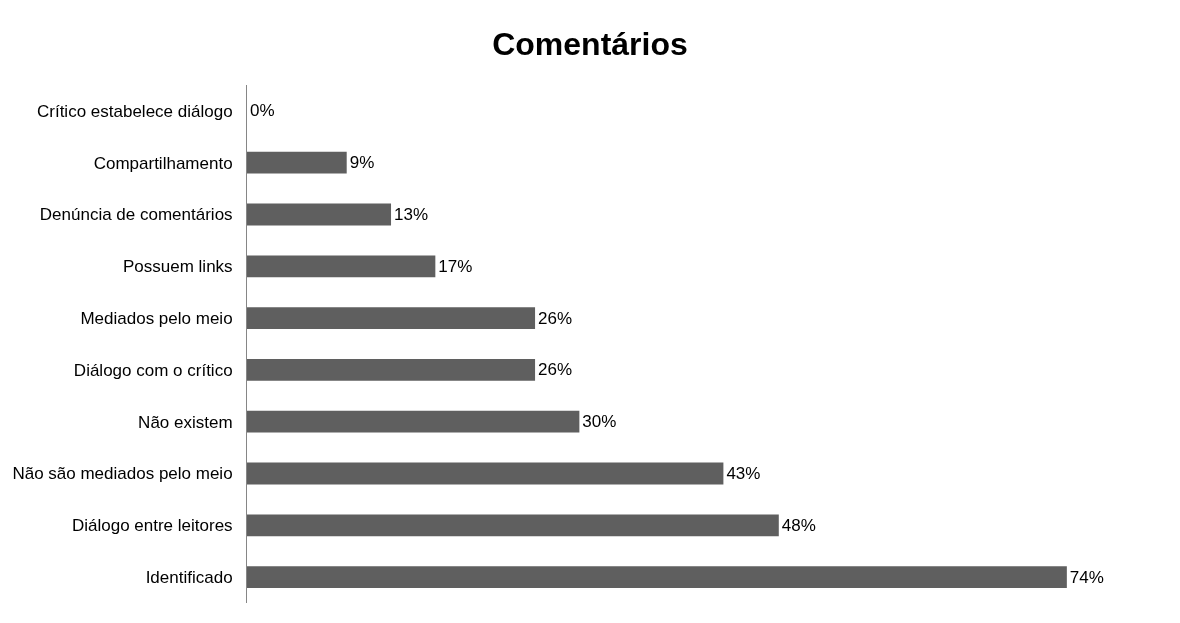 The height and width of the screenshot is (623, 1180). I want to click on data-label: 30%, so click(599, 422).